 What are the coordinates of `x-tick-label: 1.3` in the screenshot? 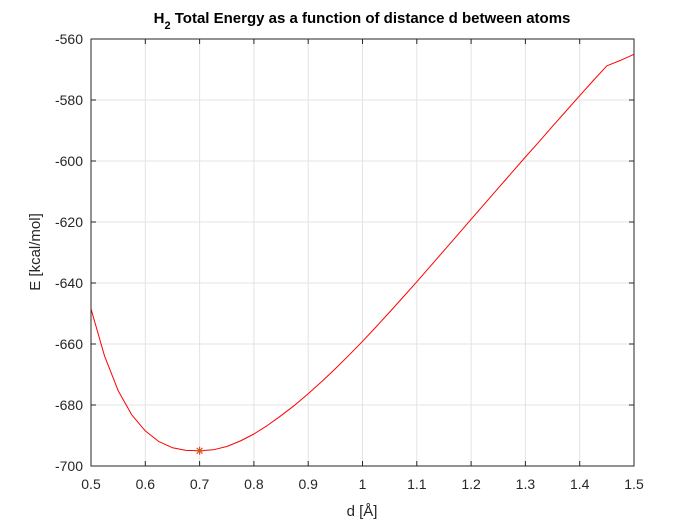 It's located at (526, 484).